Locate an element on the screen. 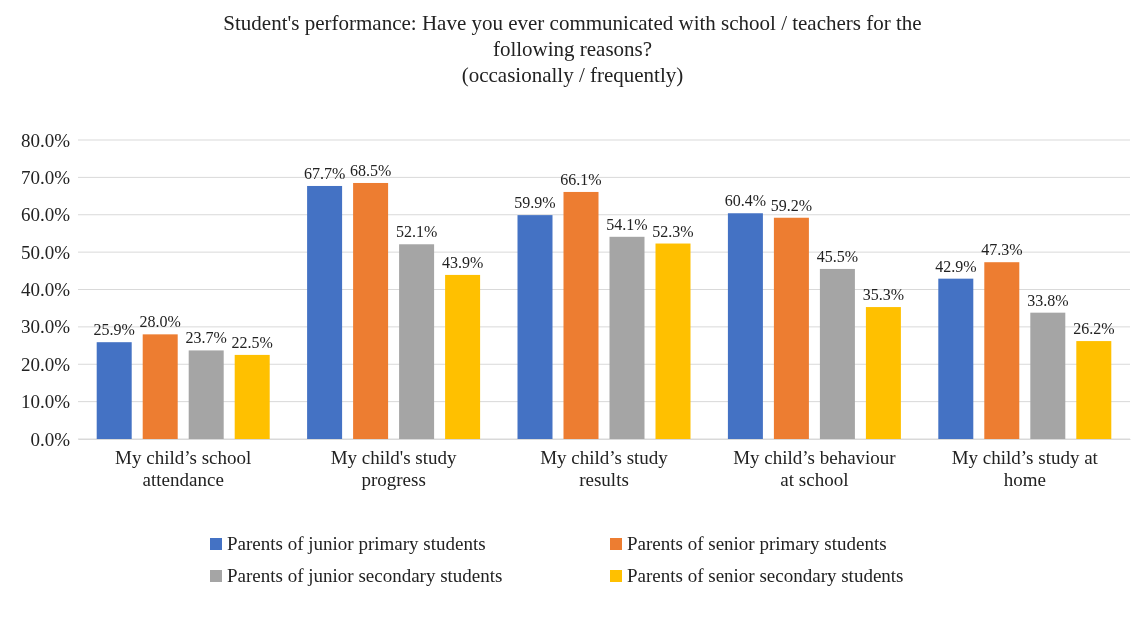  x-tick-label: My child’s study at home is located at coordinates (1025, 469).